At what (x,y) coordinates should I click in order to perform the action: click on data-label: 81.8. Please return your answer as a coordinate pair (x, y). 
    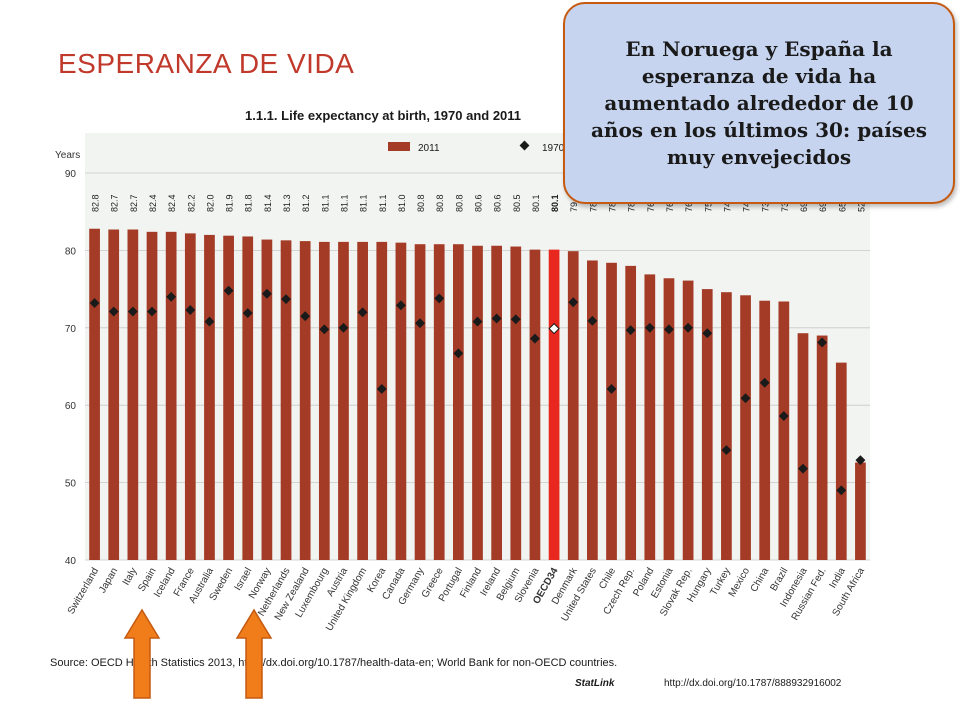
    Looking at the image, I should click on (249, 203).